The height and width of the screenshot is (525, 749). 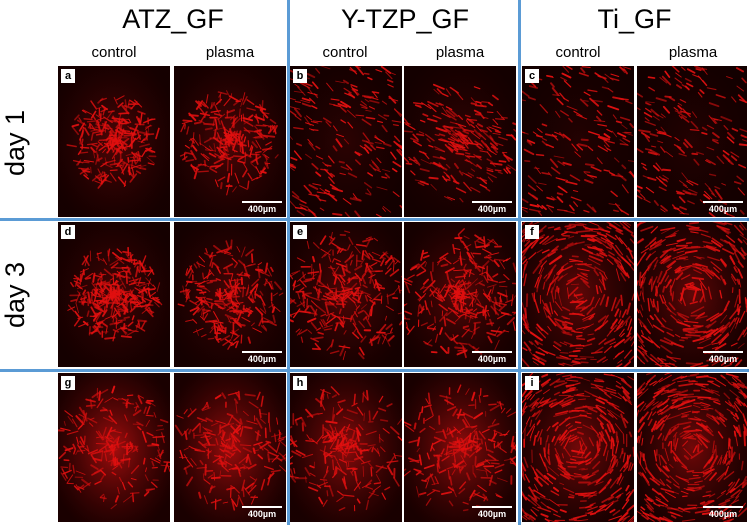 I want to click on micrograph-panel: i, so click(x=578, y=447).